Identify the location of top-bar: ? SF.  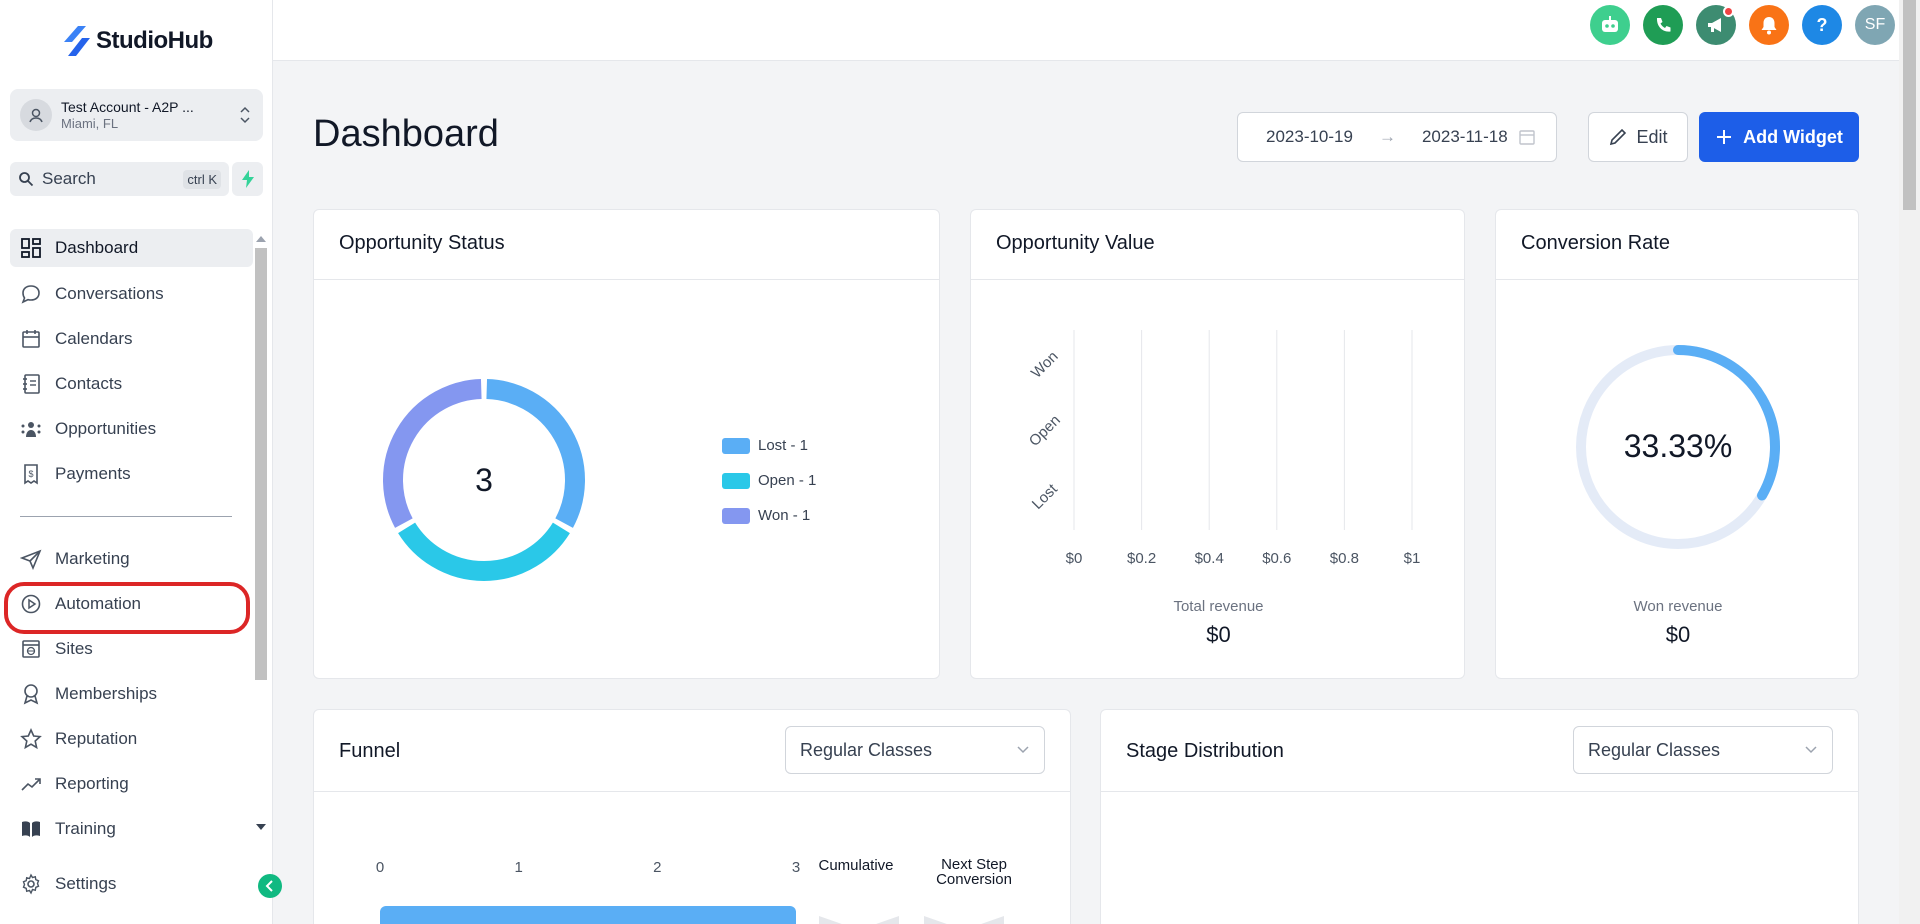
(1096, 30).